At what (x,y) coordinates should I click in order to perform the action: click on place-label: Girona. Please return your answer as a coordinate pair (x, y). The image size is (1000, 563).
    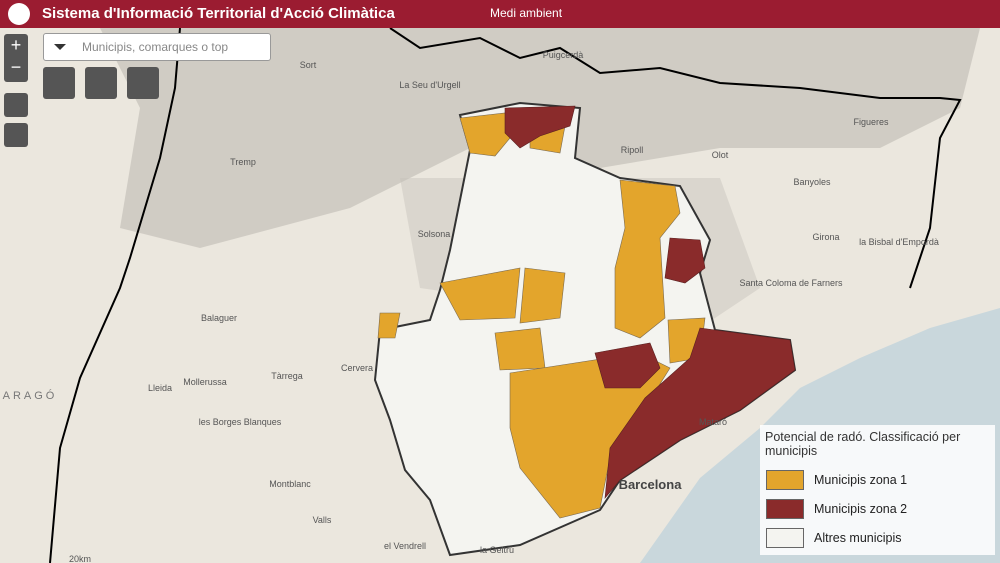
    Looking at the image, I should click on (825, 237).